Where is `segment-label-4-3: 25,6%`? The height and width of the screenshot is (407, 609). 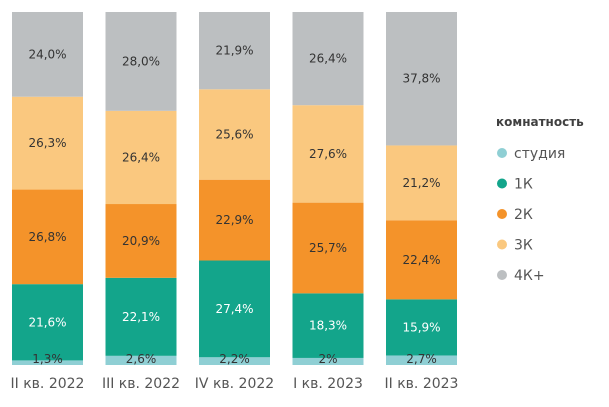 segment-label-4-3: 25,6% is located at coordinates (234, 134).